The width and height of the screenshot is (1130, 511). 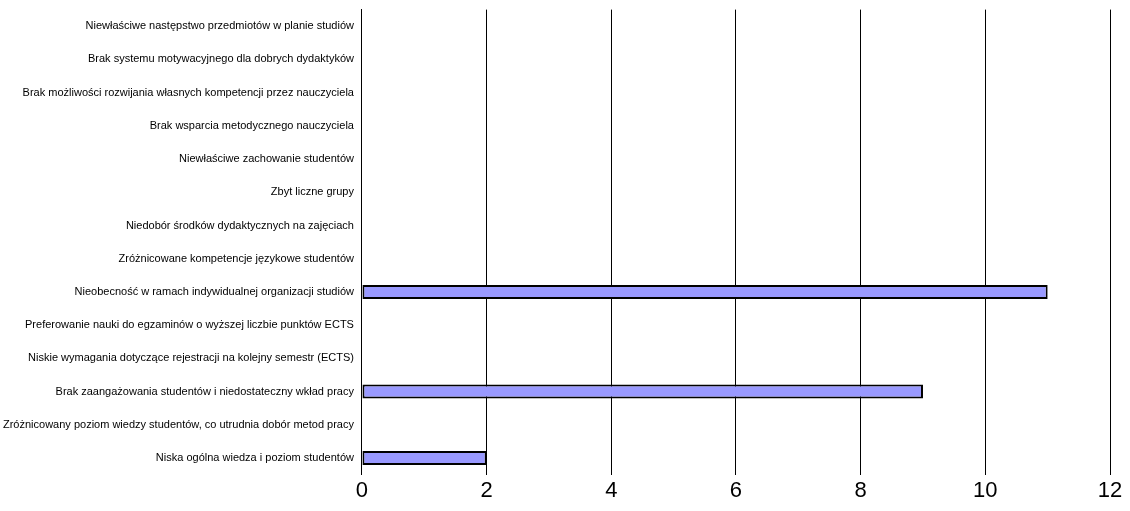 What do you see at coordinates (239, 224) in the screenshot?
I see `y-tick-label: Niedobór środków dydaktycznych na zajęciach` at bounding box center [239, 224].